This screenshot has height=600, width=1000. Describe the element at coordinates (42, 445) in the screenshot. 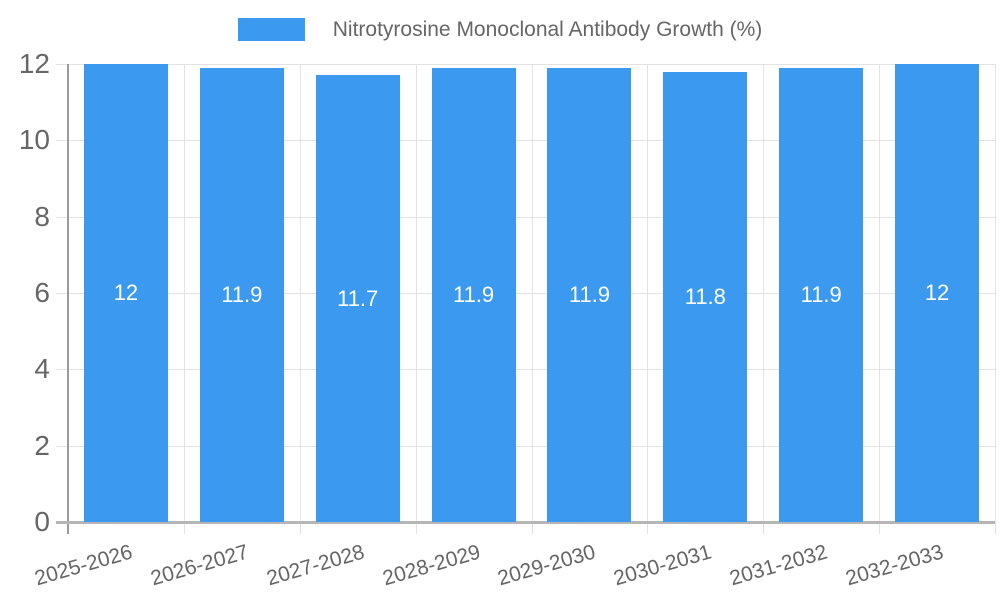

I see `y-axis-tick-label: 2` at that location.